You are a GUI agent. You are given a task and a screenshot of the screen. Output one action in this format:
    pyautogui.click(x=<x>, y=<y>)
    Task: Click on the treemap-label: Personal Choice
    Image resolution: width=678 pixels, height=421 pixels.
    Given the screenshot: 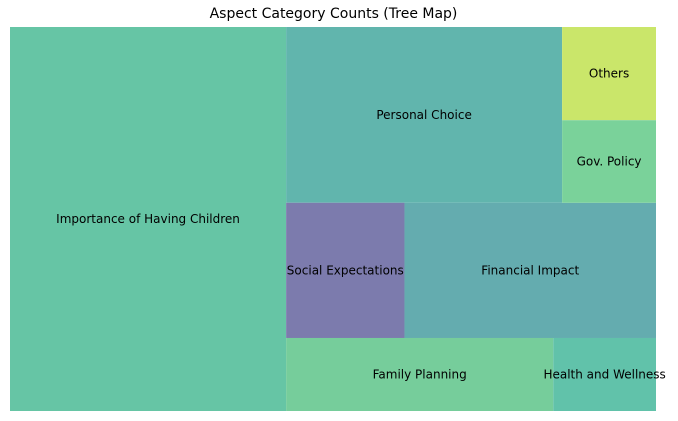 What is the action you would take?
    pyautogui.click(x=423, y=115)
    